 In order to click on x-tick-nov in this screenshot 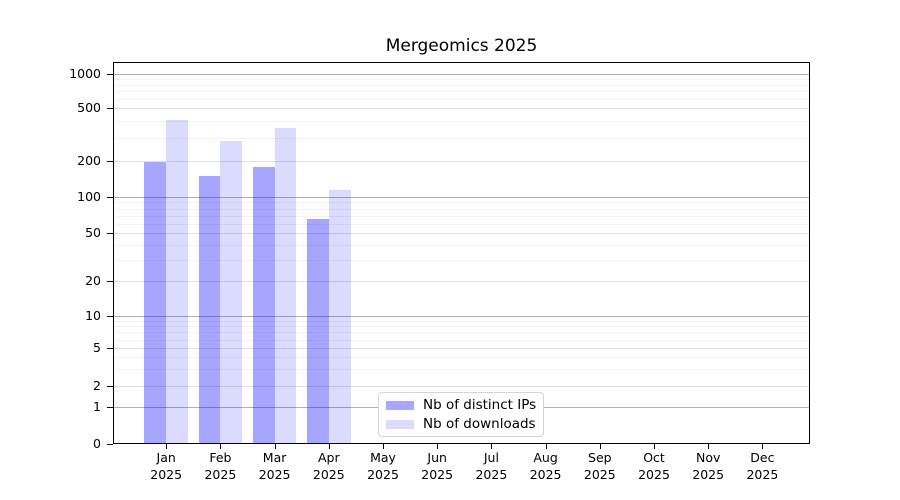, I will do `click(709, 446)`.